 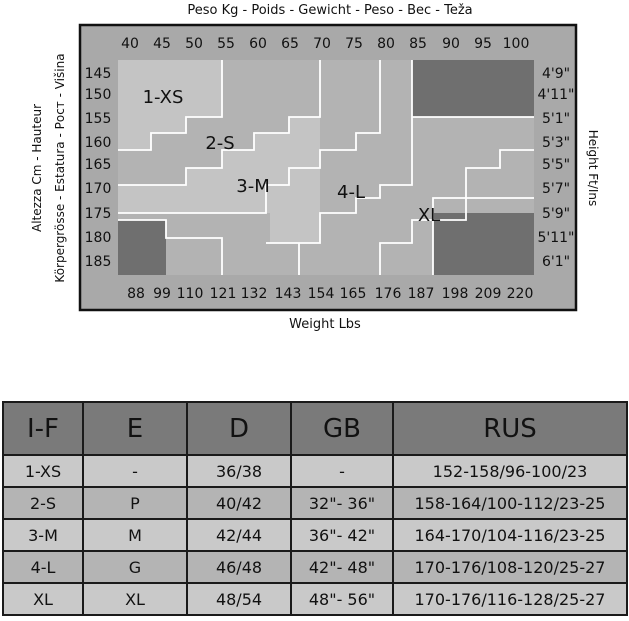 I want to click on lbs-tick: 99, so click(x=162, y=294).